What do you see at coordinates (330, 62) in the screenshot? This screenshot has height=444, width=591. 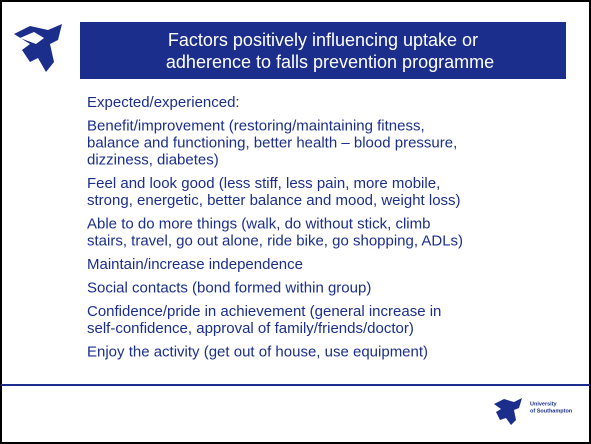 I see `title-line: adherence to falls prevention programme` at bounding box center [330, 62].